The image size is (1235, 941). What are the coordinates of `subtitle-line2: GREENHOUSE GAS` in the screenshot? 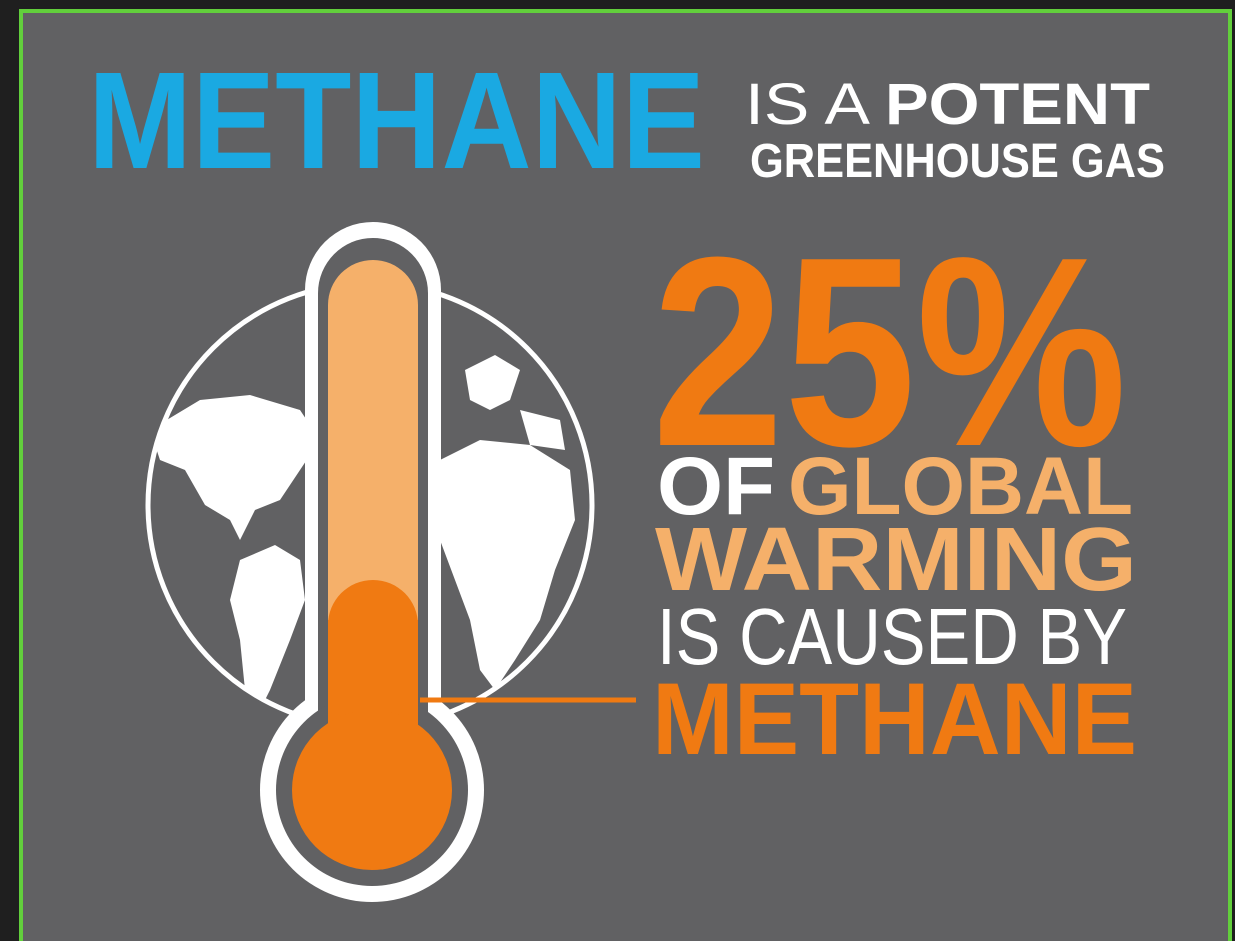 It's located at (957, 161).